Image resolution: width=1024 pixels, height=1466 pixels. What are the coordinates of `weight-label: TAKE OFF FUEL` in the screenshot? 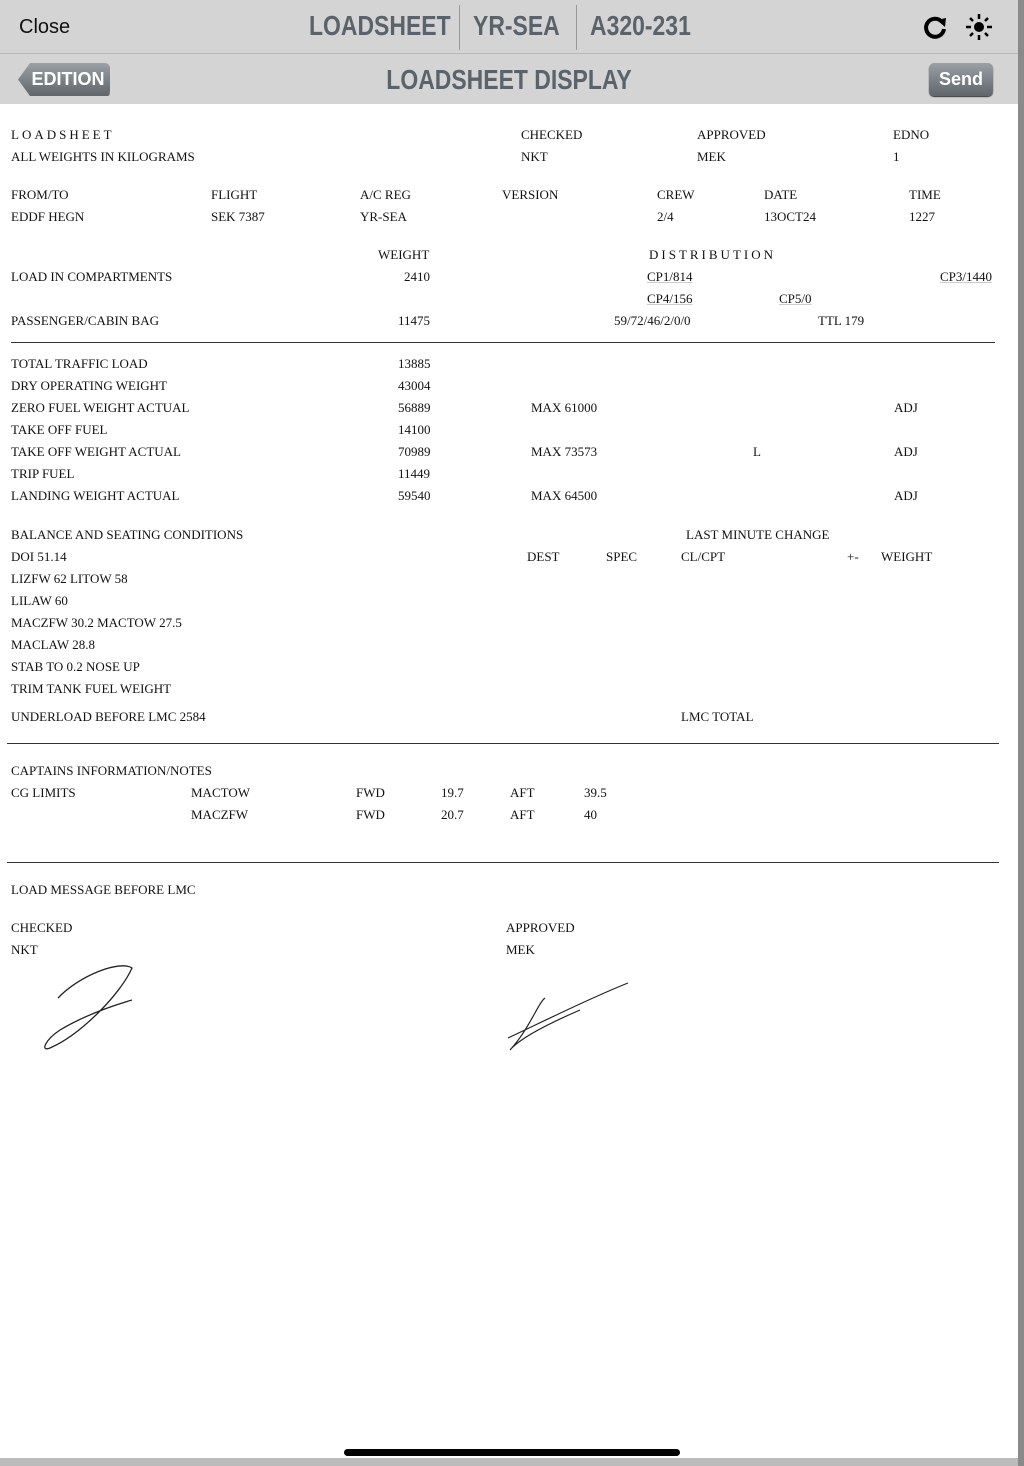 It's located at (59, 429).